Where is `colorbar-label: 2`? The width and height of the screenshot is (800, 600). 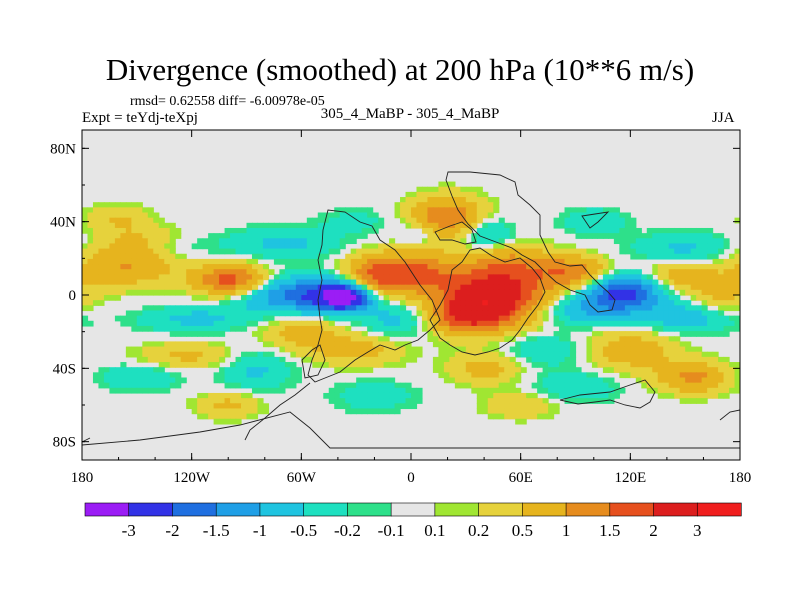 colorbar-label: 2 is located at coordinates (653, 530).